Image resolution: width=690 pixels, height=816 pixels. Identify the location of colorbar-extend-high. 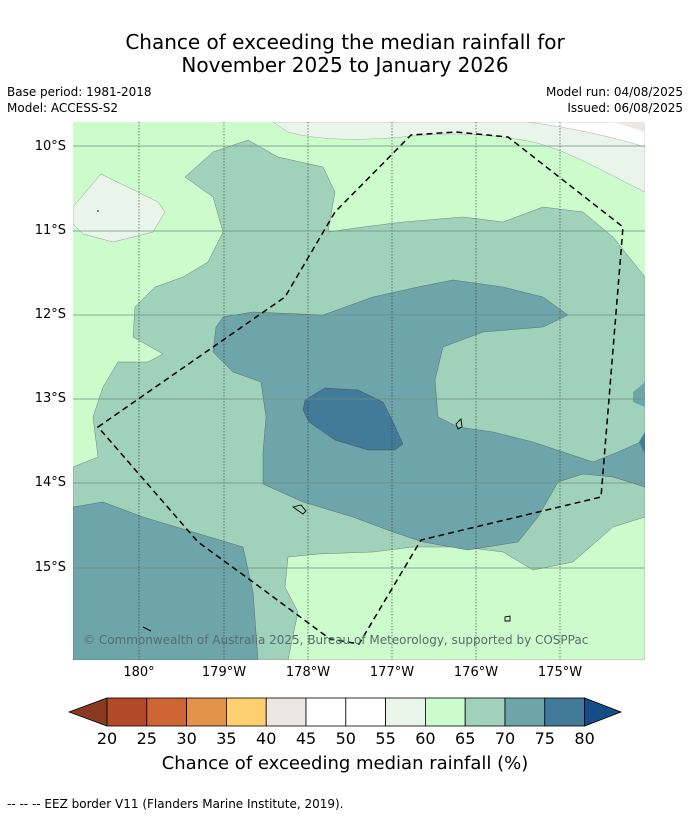
(603, 712).